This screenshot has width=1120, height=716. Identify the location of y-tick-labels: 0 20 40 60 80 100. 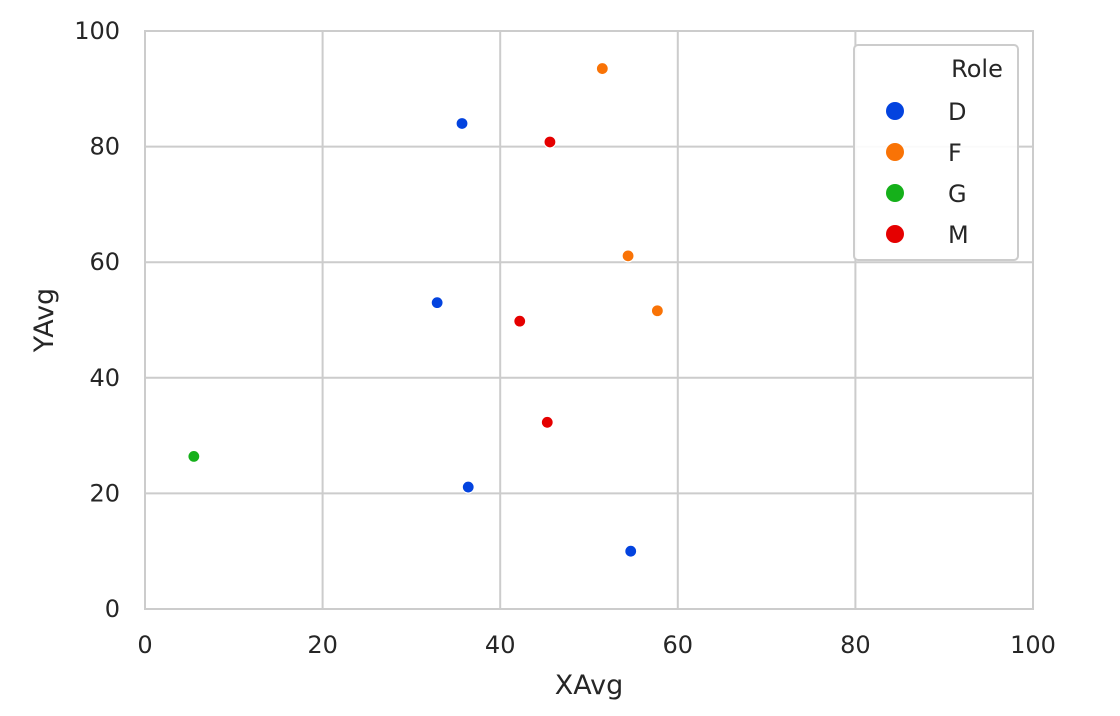
(97, 320).